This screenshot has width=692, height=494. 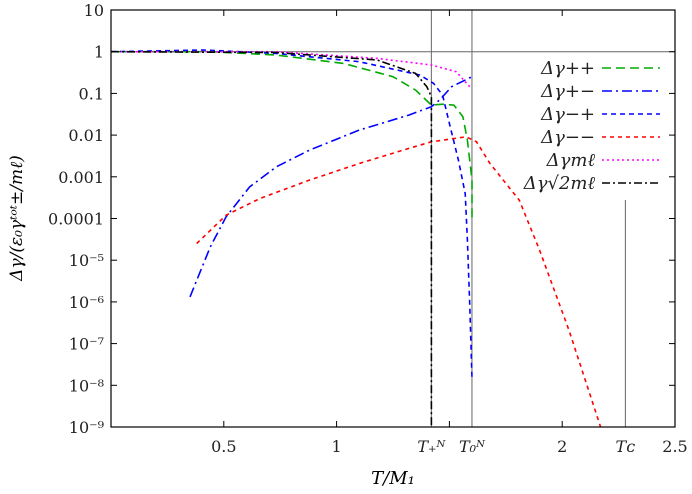 I want to click on x-tick-label: 0.5, so click(x=223, y=446).